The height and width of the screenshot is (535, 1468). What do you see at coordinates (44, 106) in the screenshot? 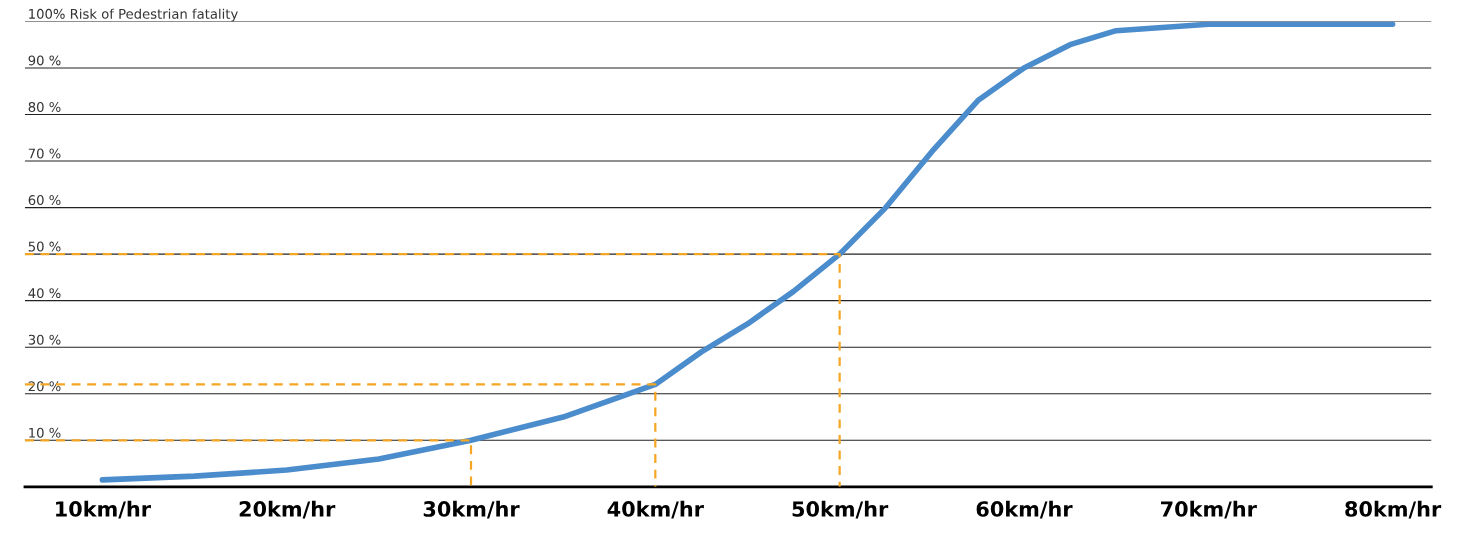
I see `y-tick-label: 80 %` at bounding box center [44, 106].